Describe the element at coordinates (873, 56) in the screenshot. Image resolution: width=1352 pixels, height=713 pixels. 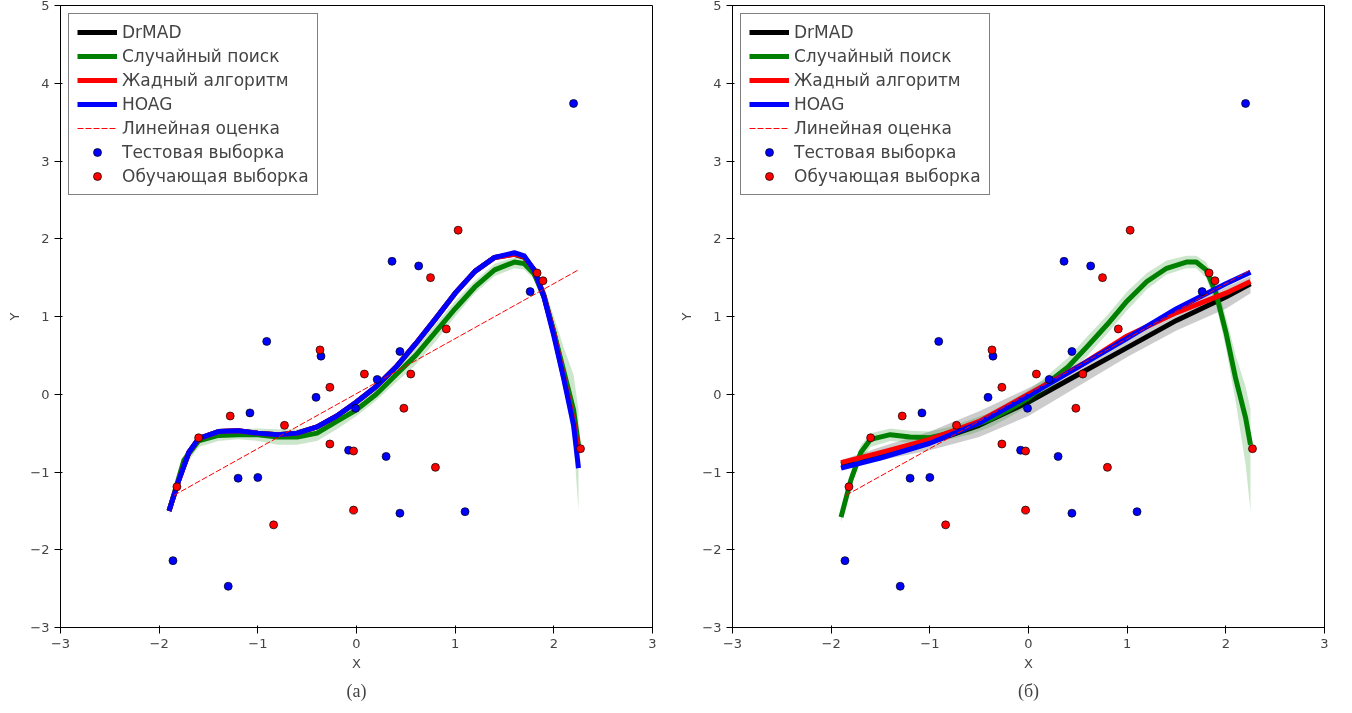
I see `legend-label: Случайный поиск` at that location.